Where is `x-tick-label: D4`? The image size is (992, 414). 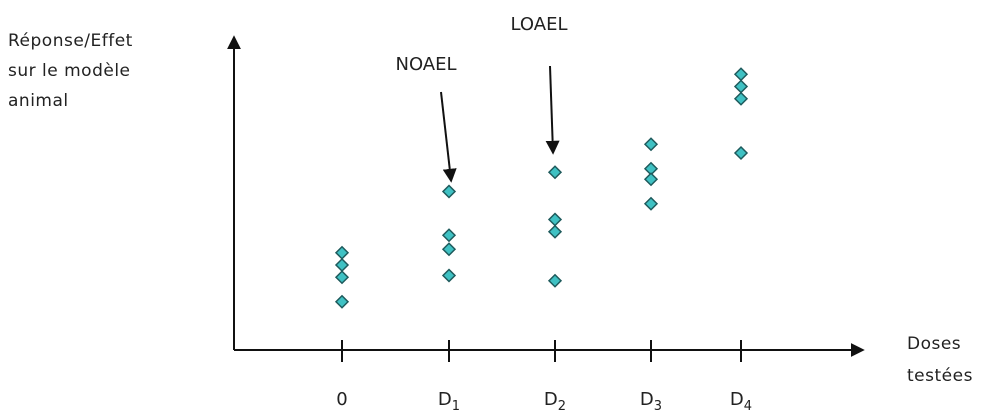
x-tick-label: D4 is located at coordinates (741, 401).